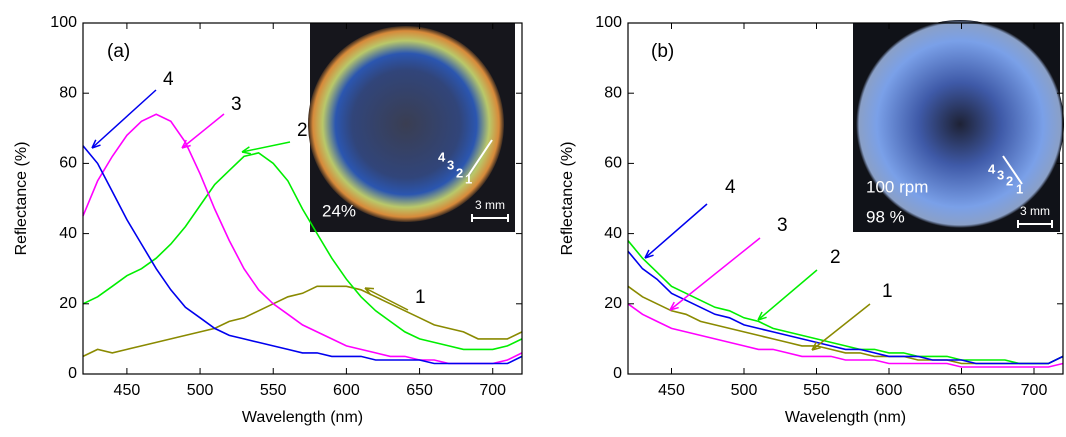 The image size is (1066, 437). Describe the element at coordinates (411, 127) in the screenshot. I see `inset-photo-a` at that location.